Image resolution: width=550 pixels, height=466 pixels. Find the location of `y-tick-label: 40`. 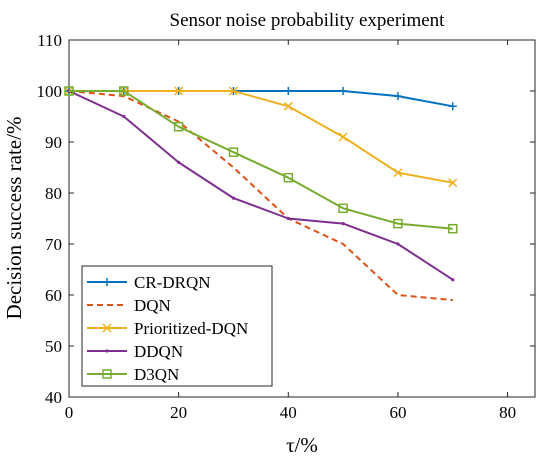

y-tick-label: 40 is located at coordinates (53, 397).